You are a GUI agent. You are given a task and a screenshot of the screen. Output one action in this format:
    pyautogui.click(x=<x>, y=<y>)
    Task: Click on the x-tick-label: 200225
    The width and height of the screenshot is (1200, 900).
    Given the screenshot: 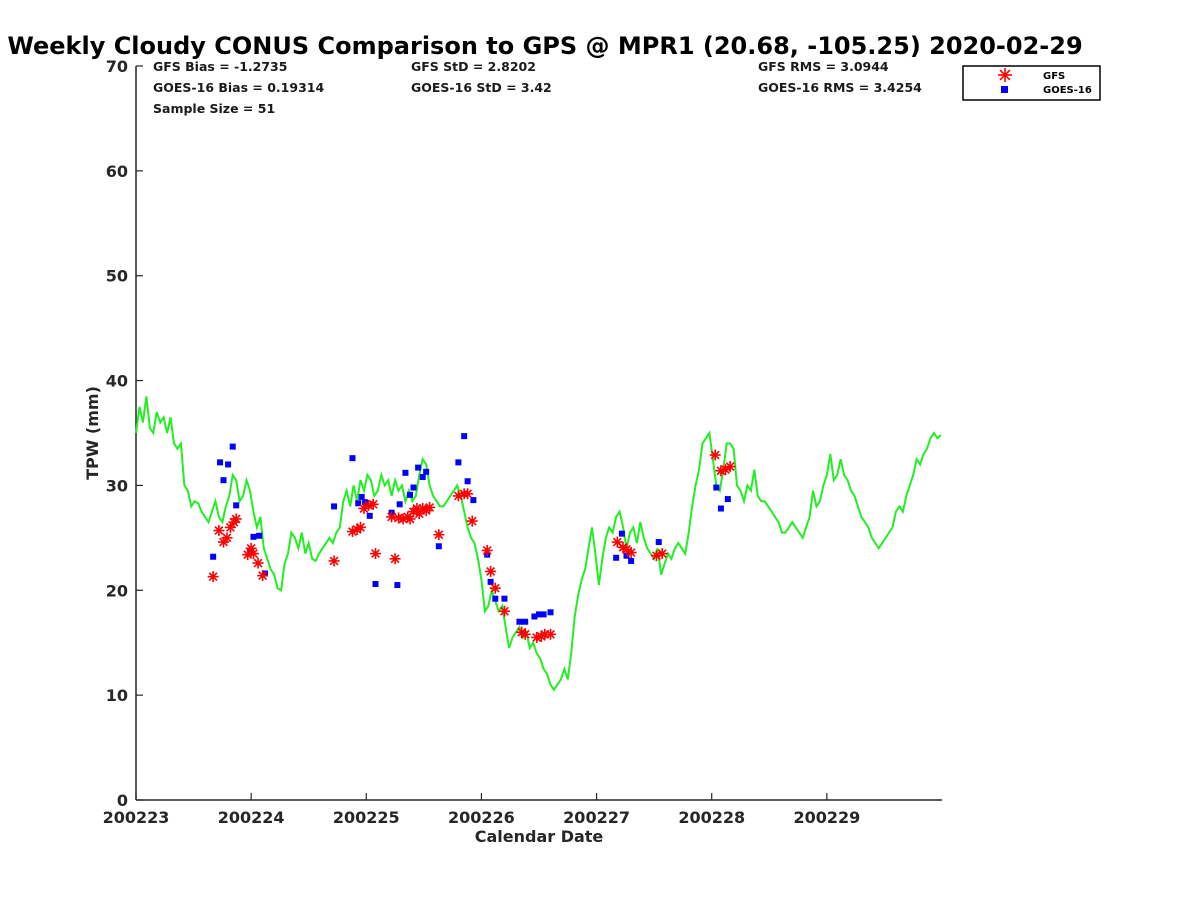 What is the action you would take?
    pyautogui.click(x=366, y=817)
    